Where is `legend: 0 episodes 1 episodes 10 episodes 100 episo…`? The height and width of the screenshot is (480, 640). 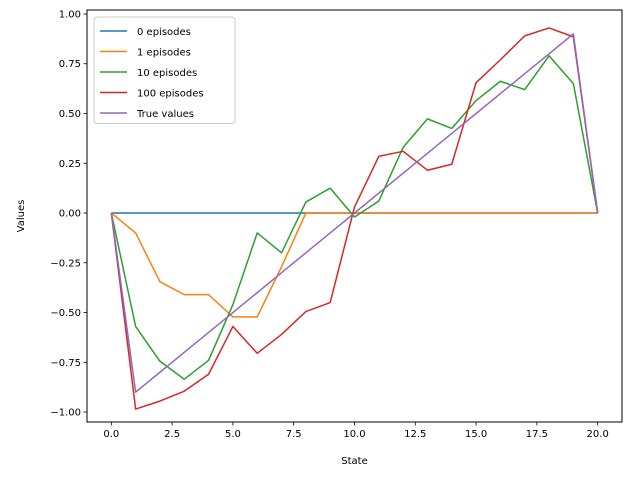 legend: 0 episodes 1 episodes 10 episodes 100 episo… is located at coordinates (164, 70).